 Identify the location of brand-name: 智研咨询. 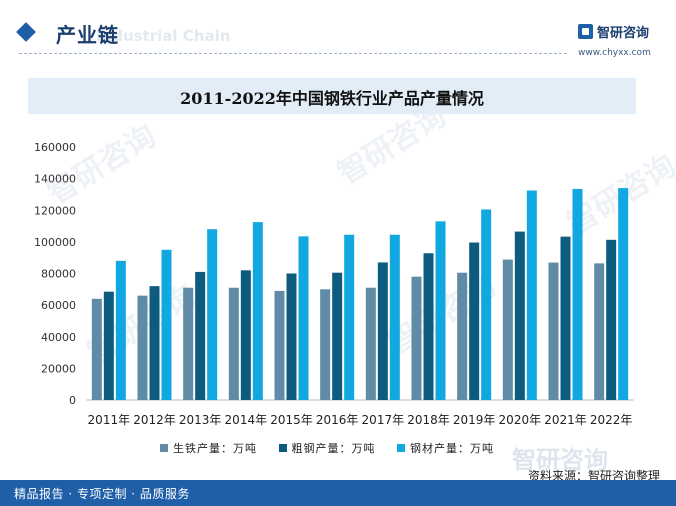
(623, 33).